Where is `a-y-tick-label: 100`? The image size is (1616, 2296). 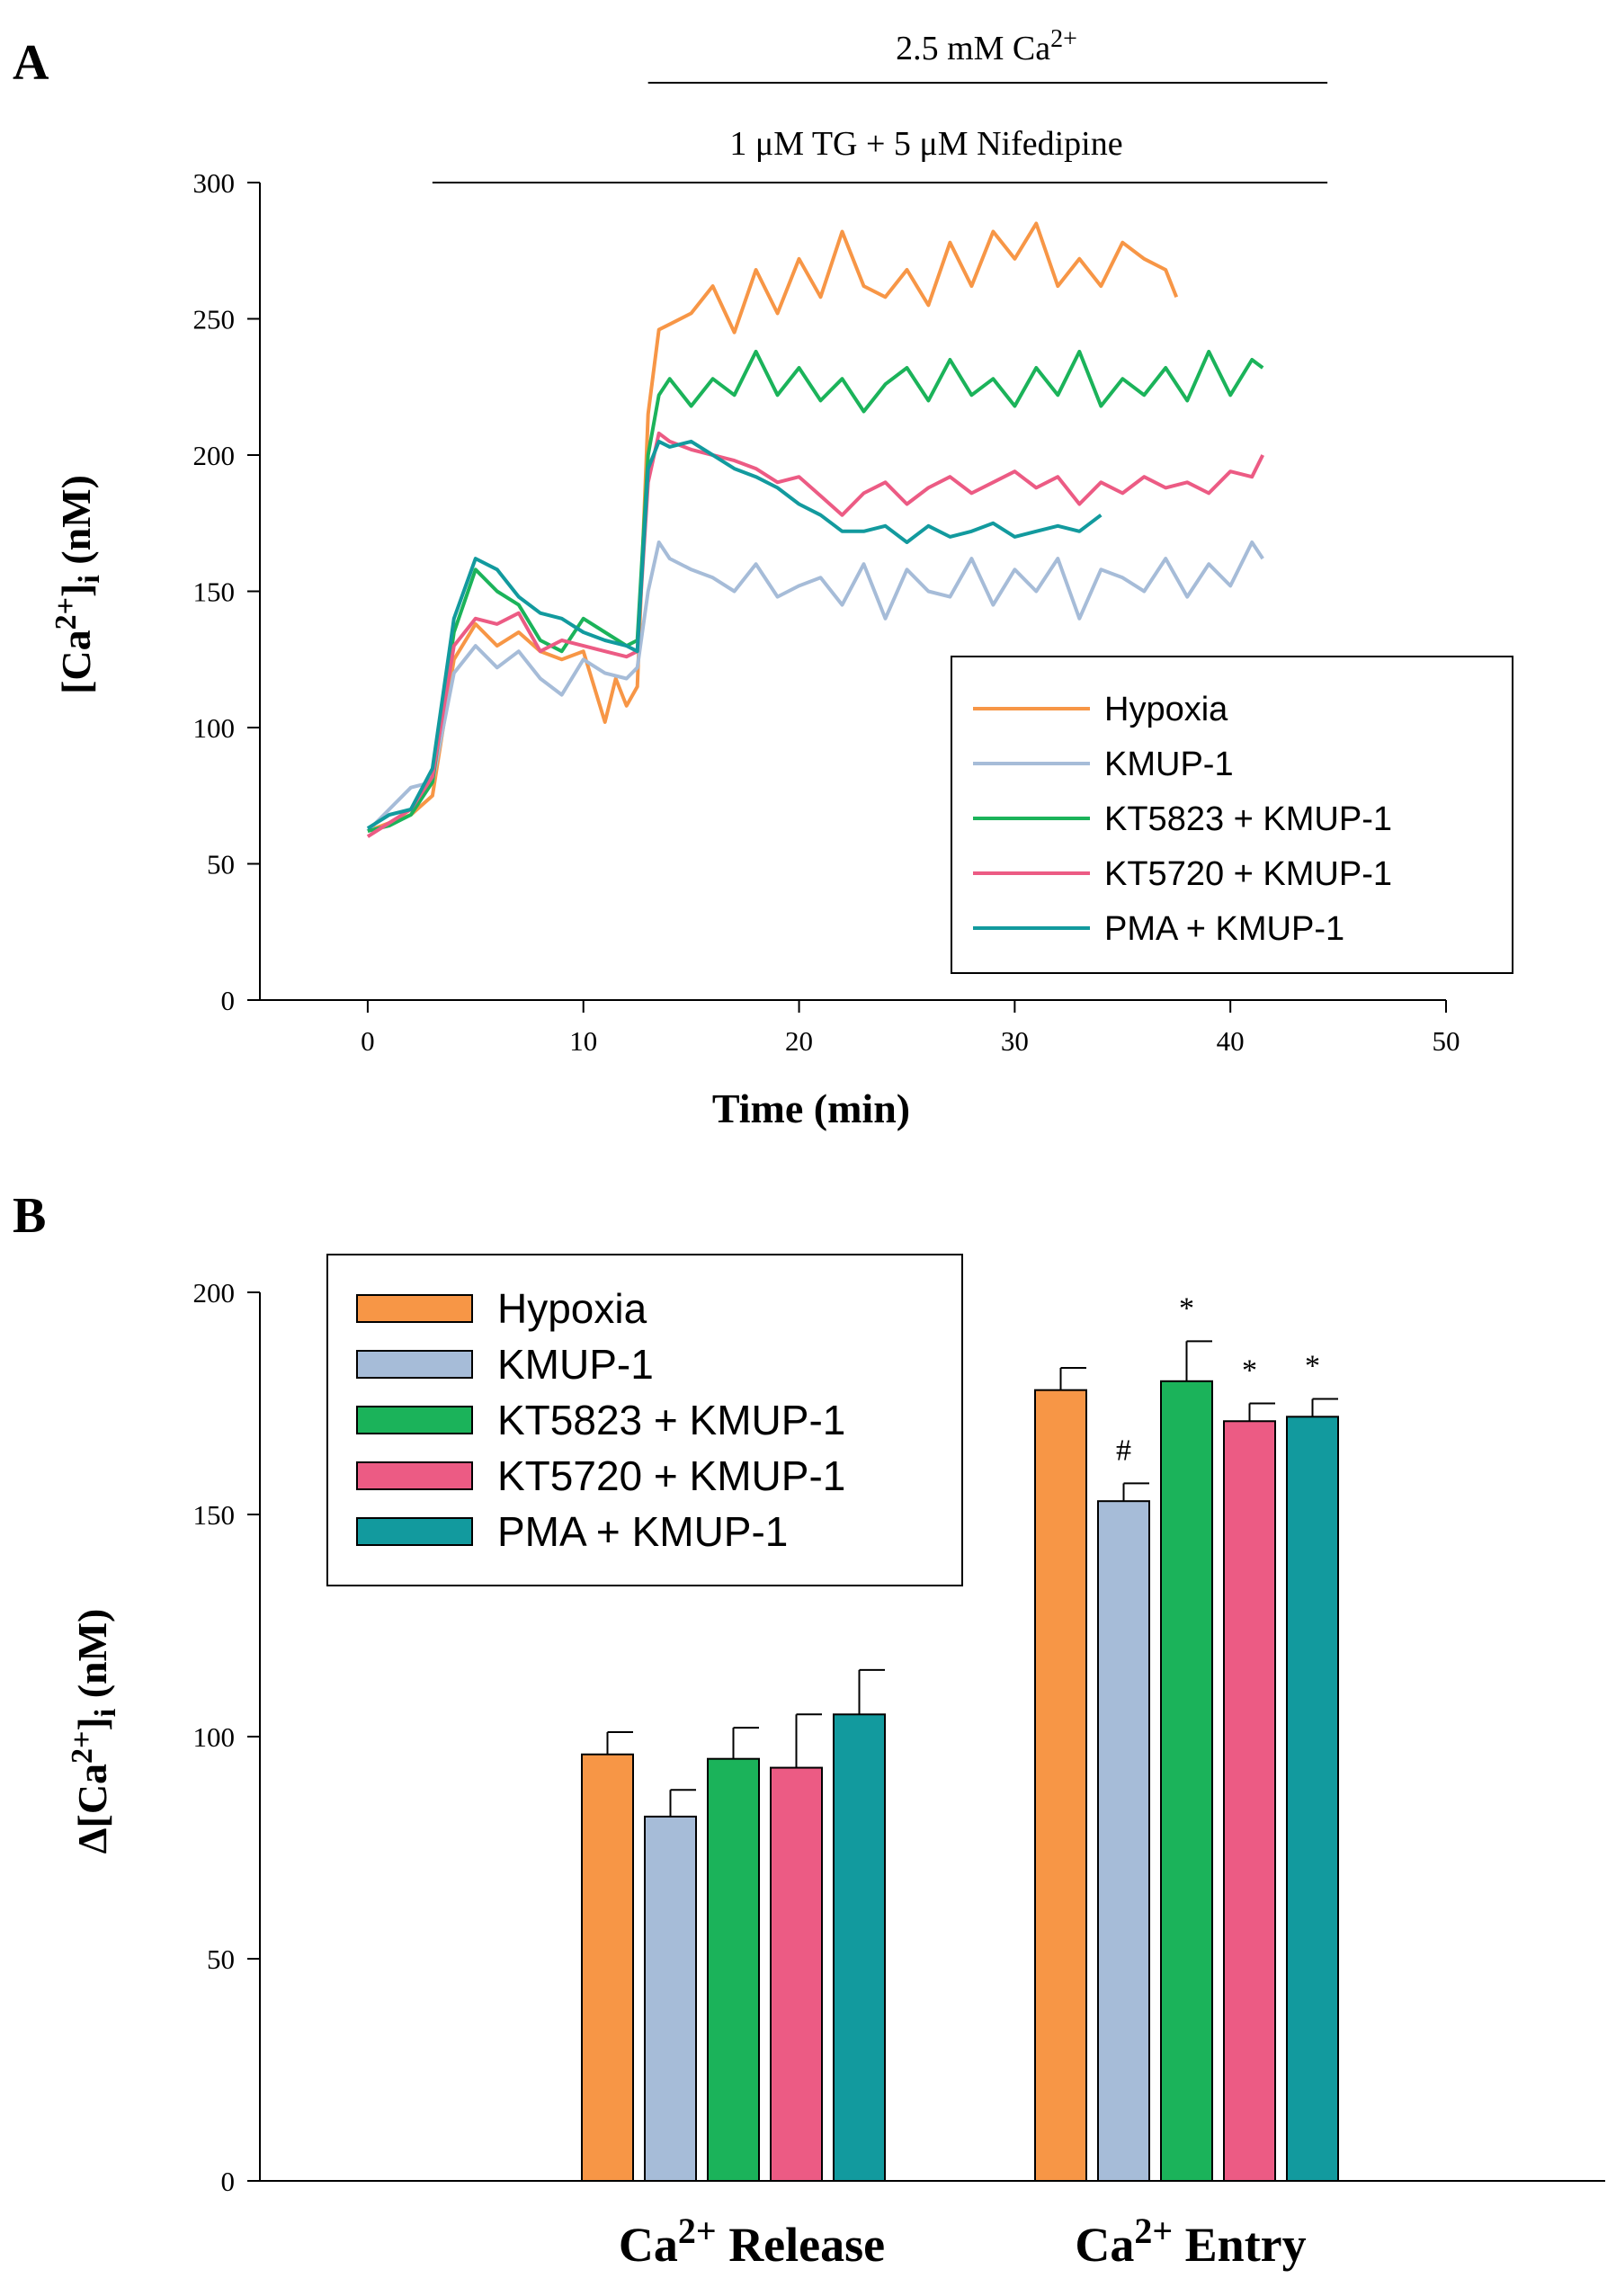
a-y-tick-label: 100 is located at coordinates (214, 728).